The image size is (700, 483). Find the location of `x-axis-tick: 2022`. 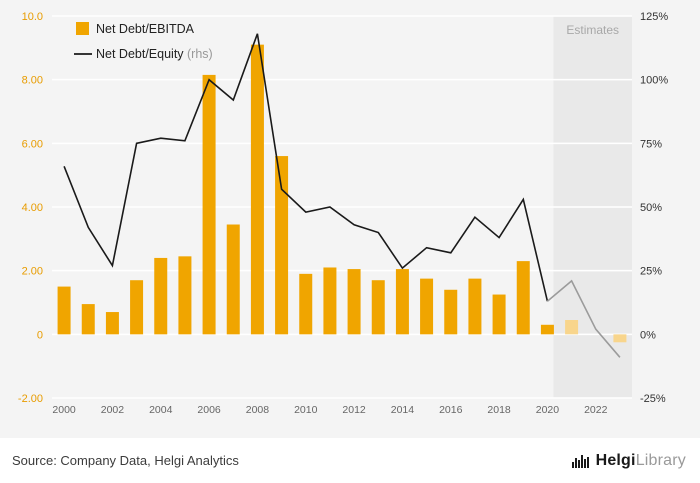

x-axis-tick: 2022 is located at coordinates (596, 410).